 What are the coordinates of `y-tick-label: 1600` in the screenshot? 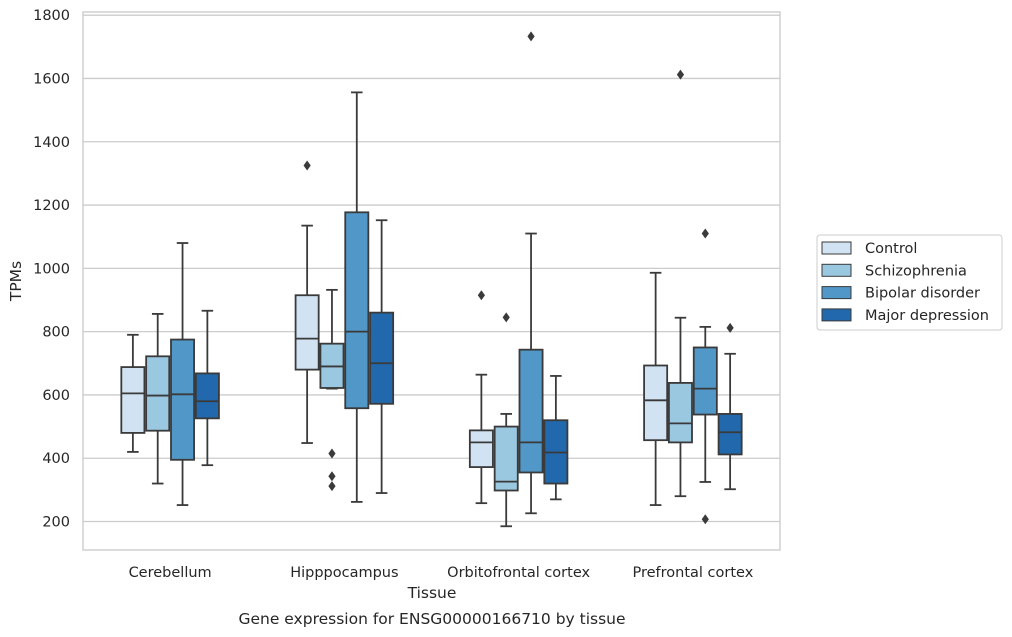 It's located at (51, 79).